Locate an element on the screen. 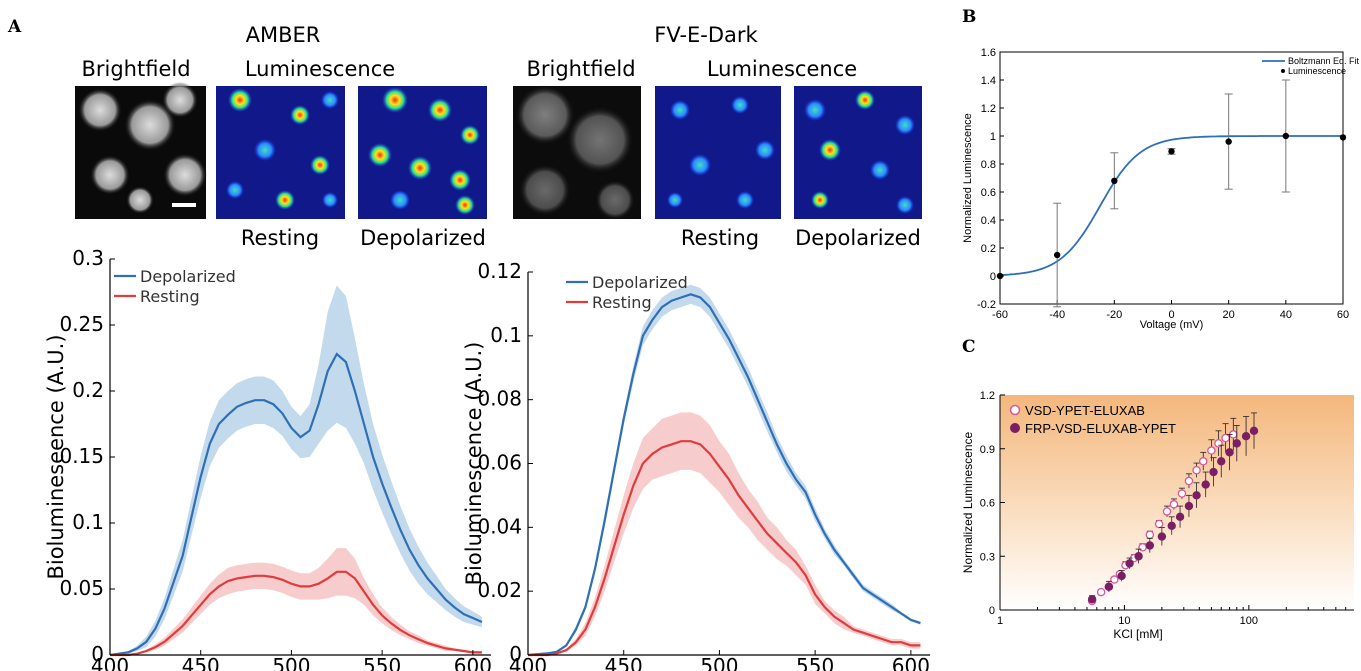 This screenshot has height=671, width=1361. plot-frame is located at coordinates (1171, 178).